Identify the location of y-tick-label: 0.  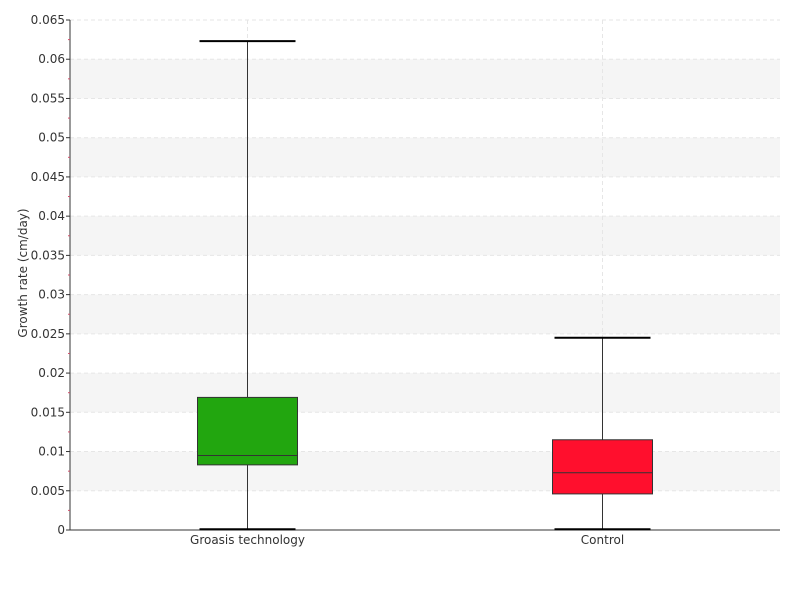
(61, 530).